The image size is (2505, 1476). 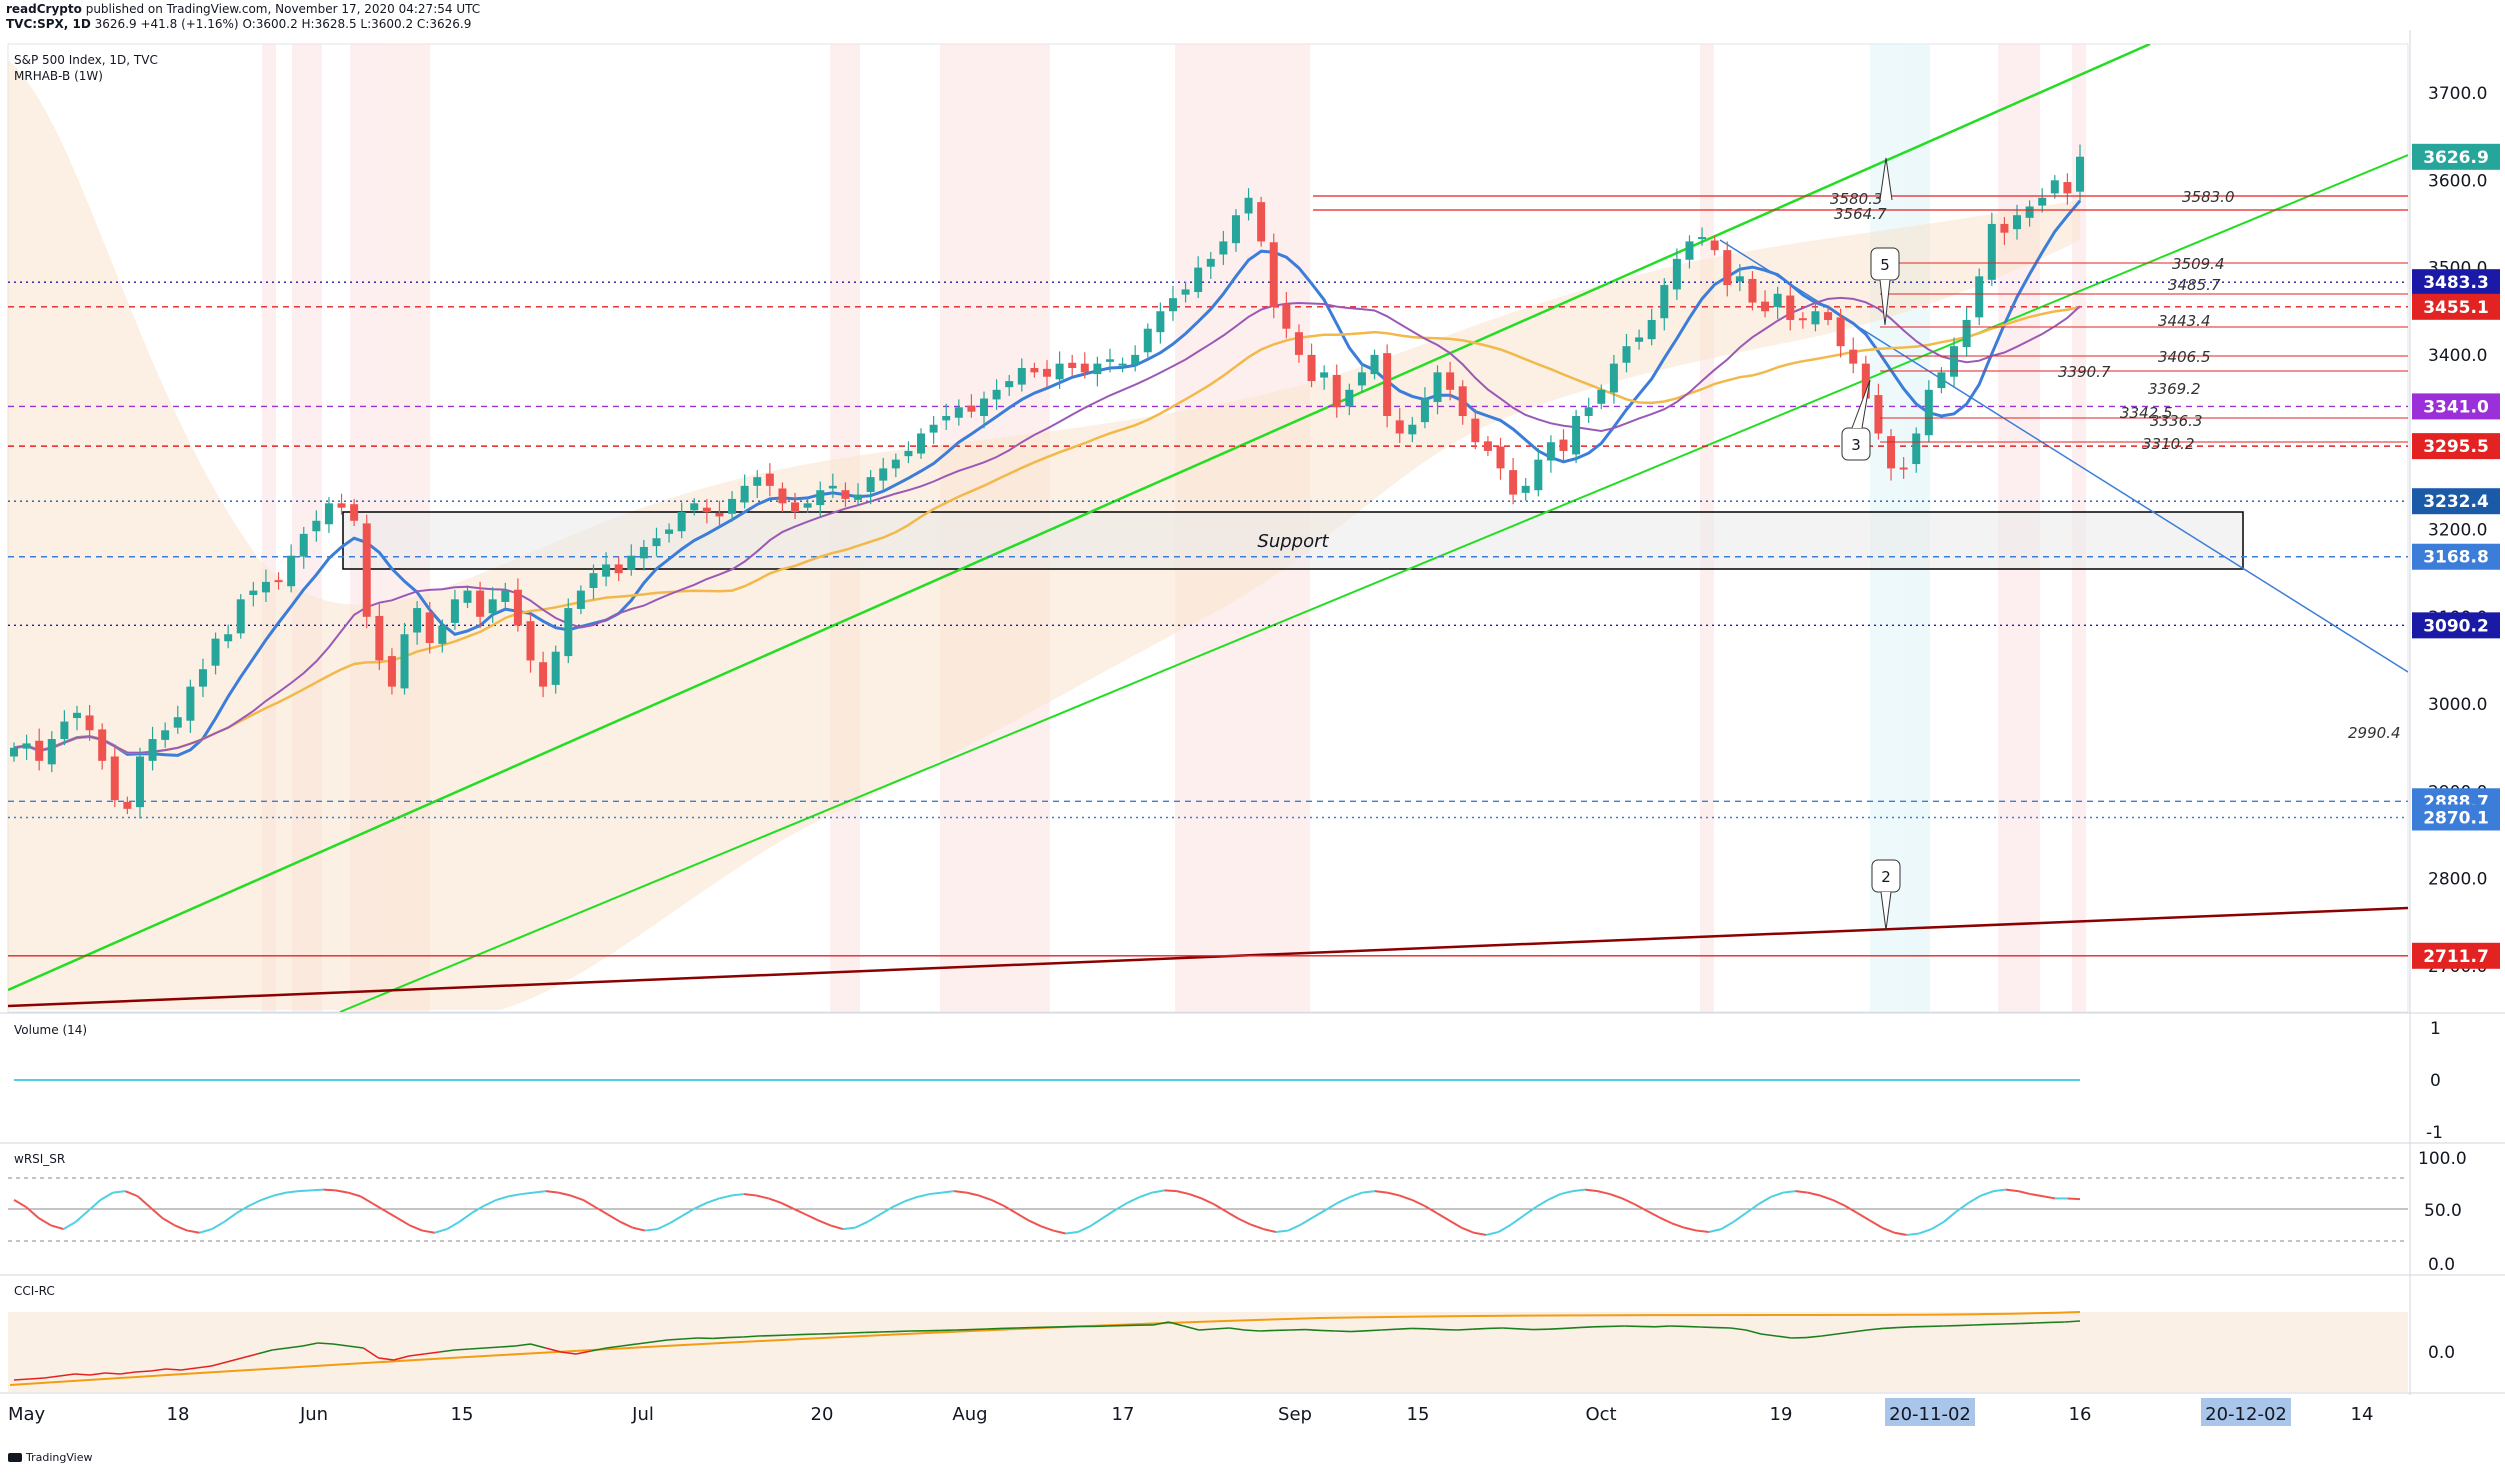 I want to click on callout-2: 2, so click(x=1886, y=895).